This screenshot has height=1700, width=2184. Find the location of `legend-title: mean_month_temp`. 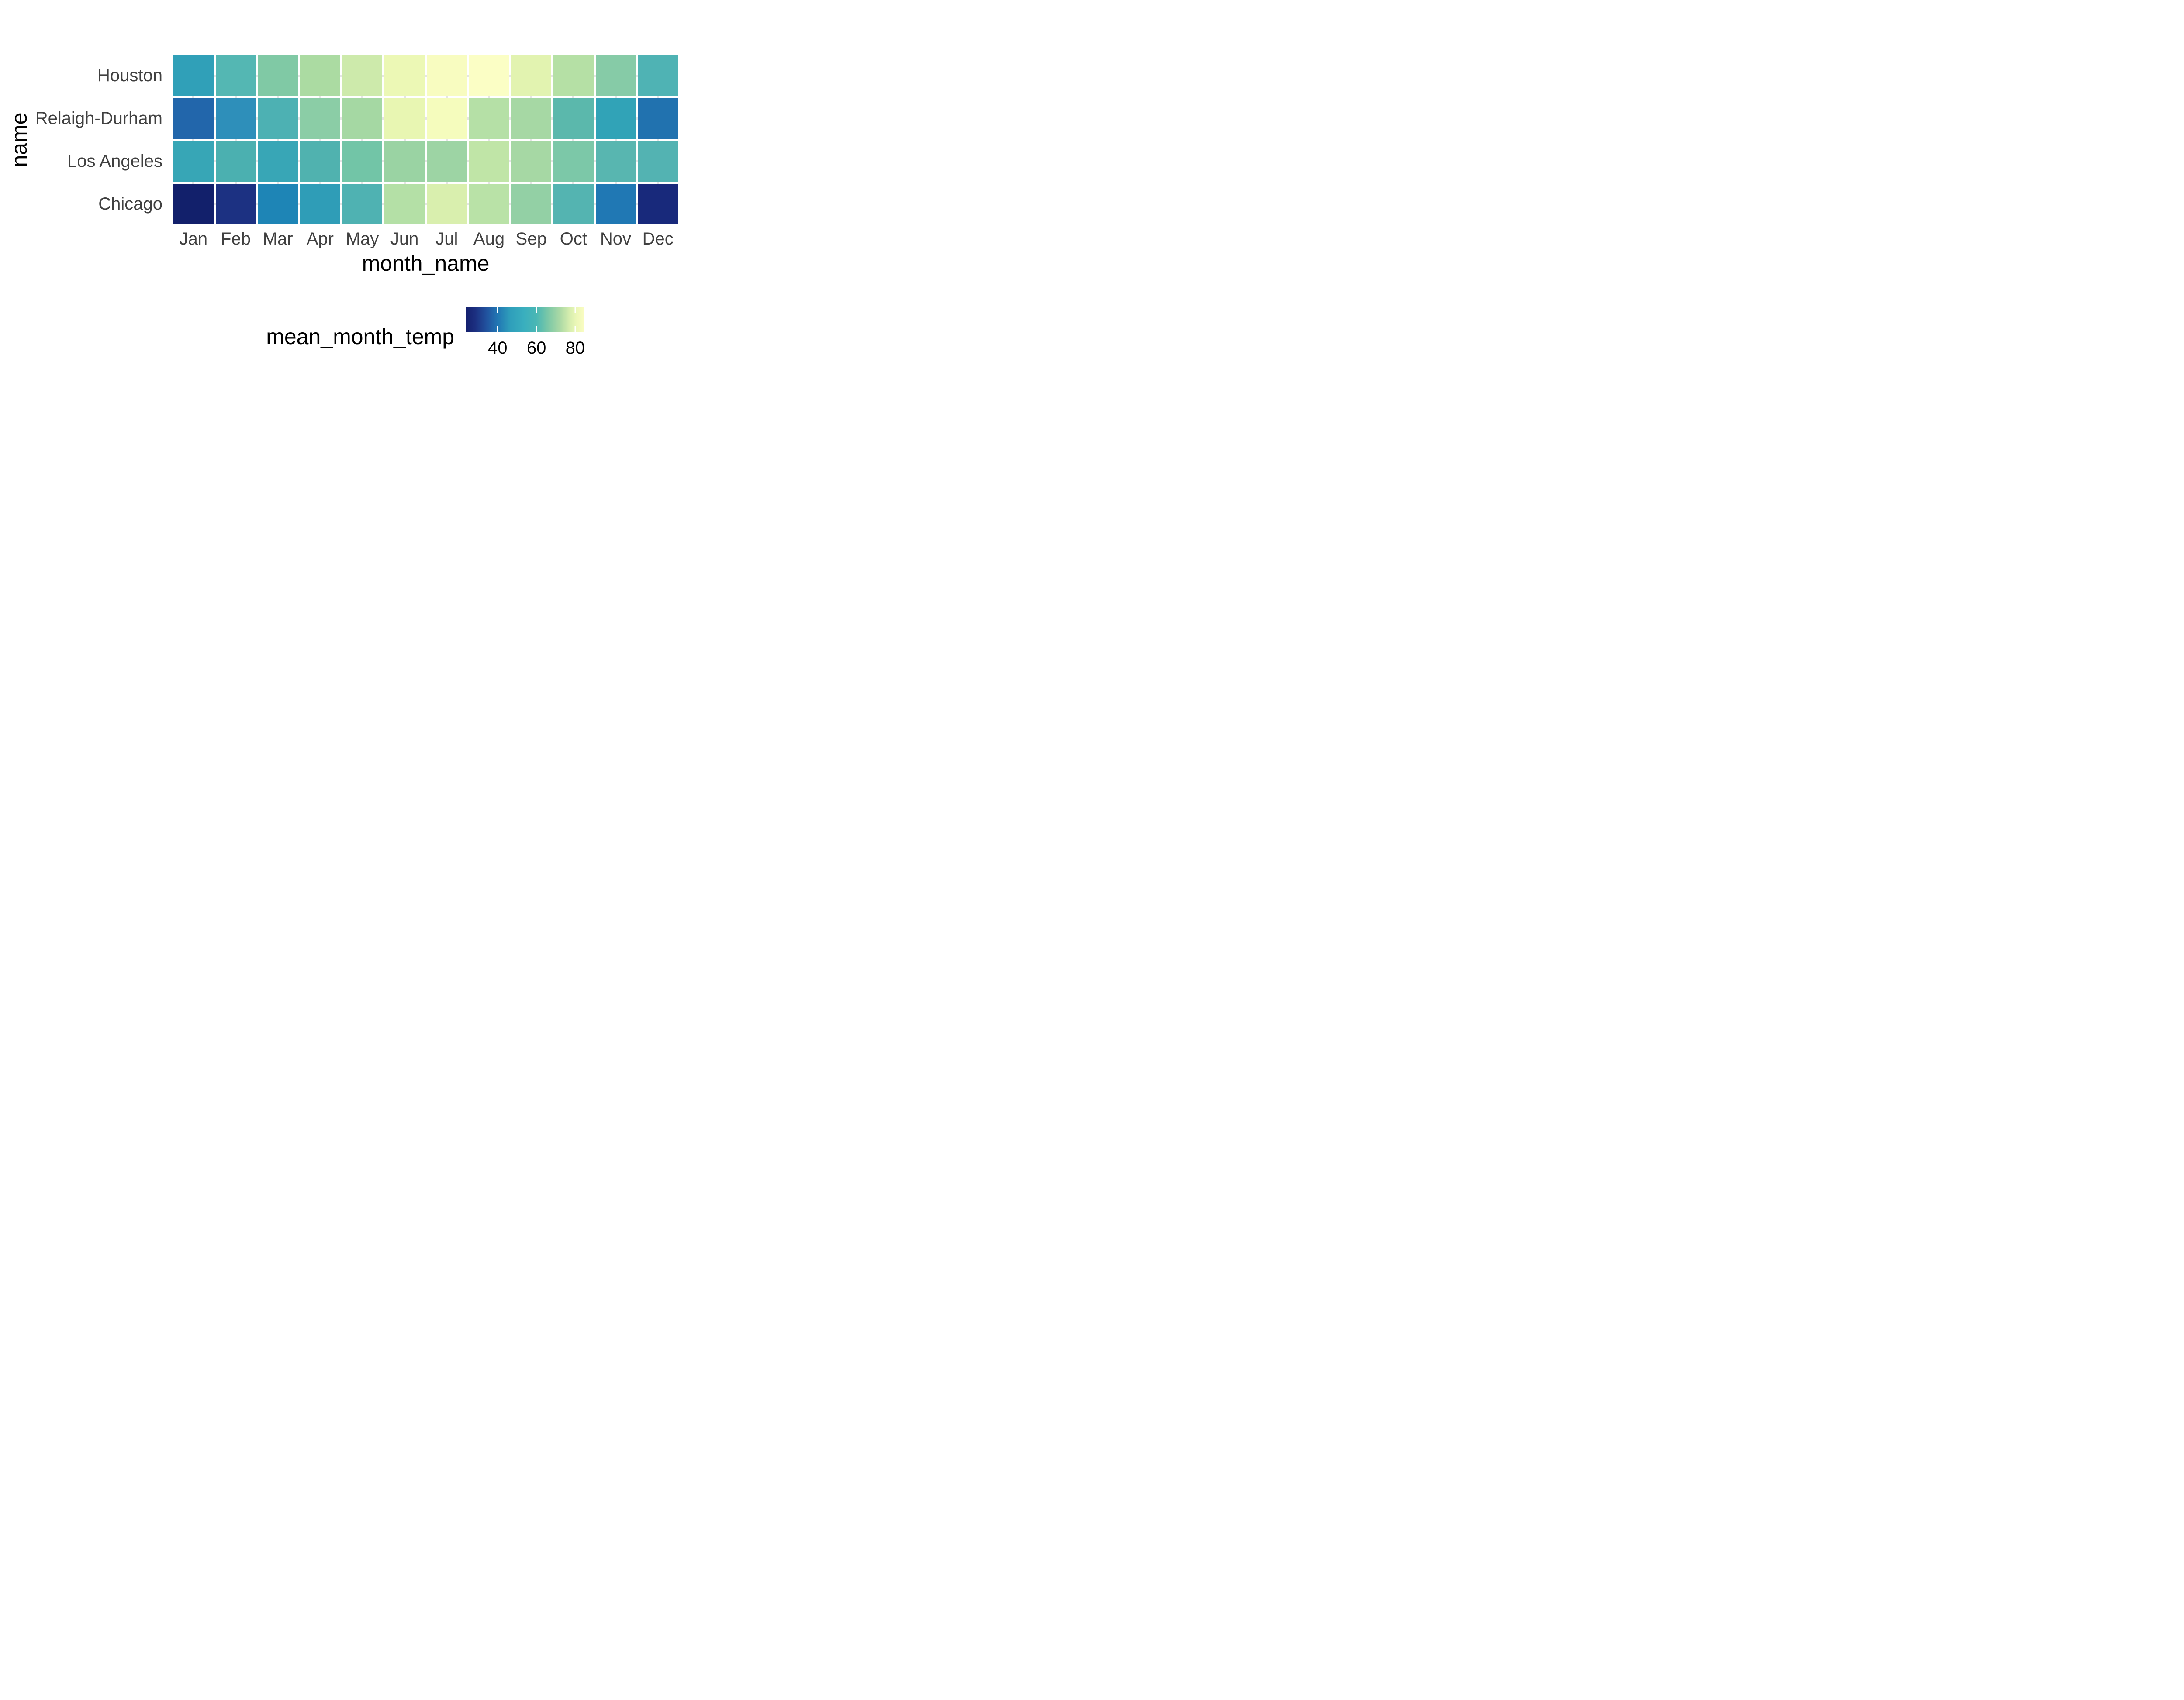

legend-title: mean_month_temp is located at coordinates (360, 337).